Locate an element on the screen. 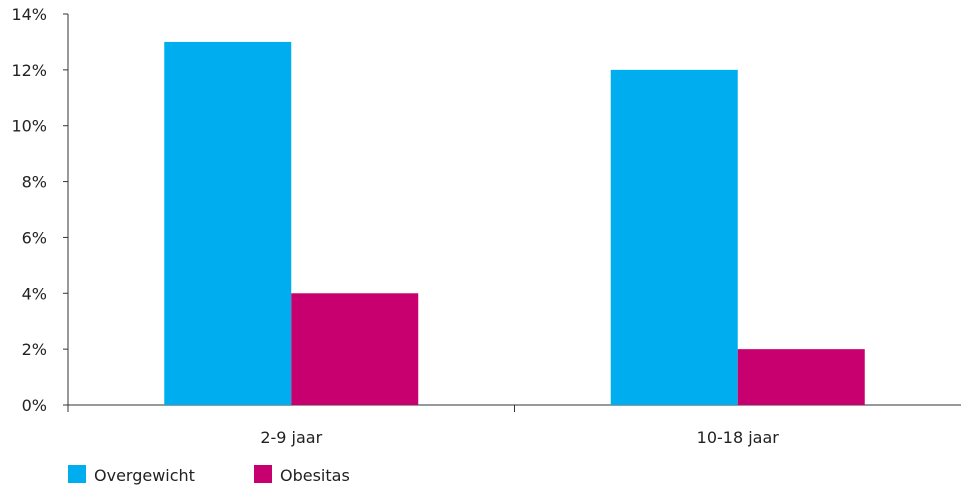  x-tick-label: 10-18 jaar is located at coordinates (738, 437).